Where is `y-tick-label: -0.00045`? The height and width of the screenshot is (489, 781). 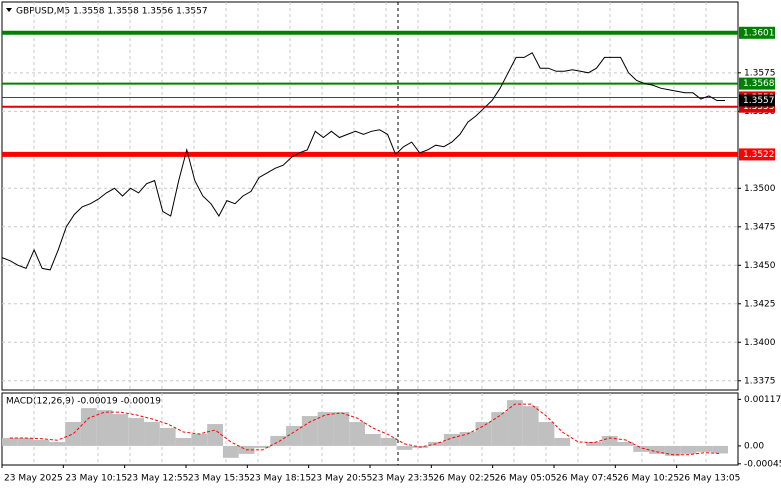 y-tick-label: -0.00045 is located at coordinates (762, 464).